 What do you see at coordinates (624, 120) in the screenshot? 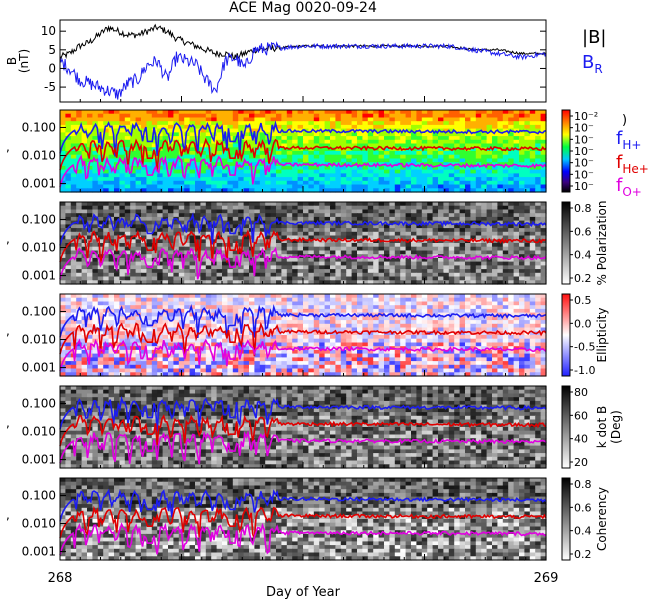
I see `colorbar-label: )` at bounding box center [624, 120].